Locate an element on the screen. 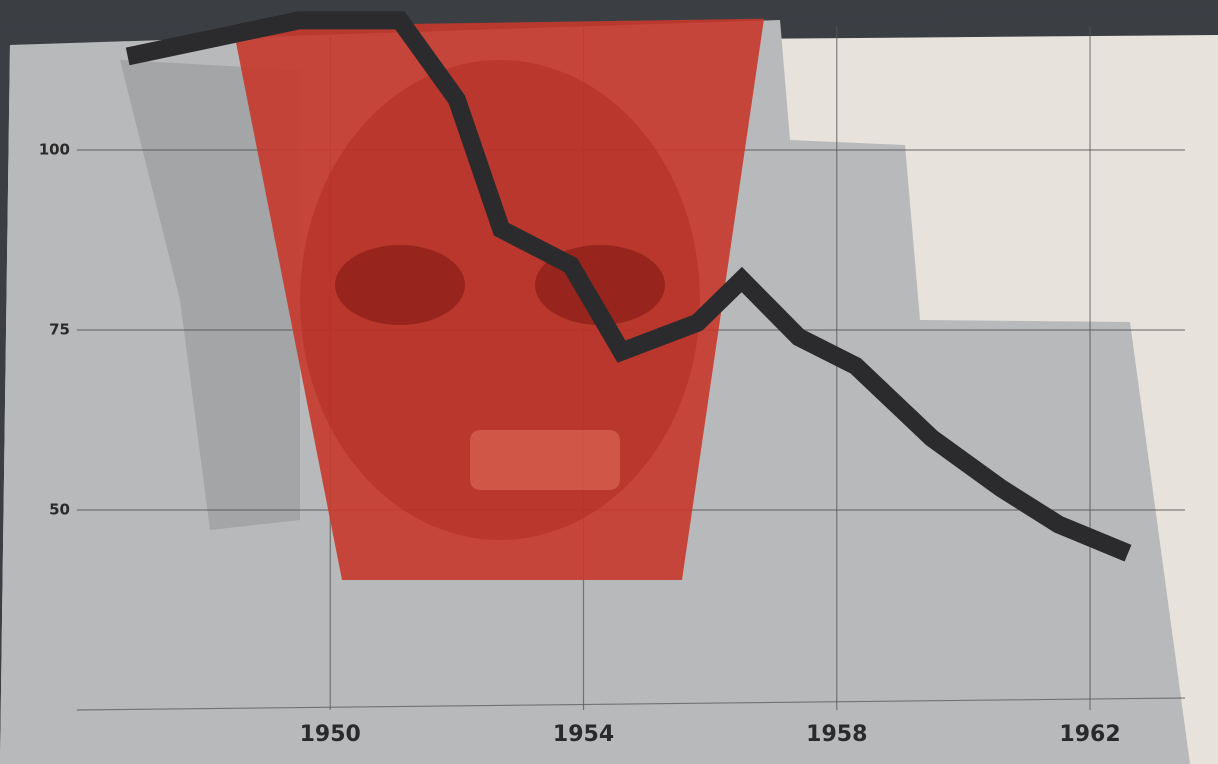  x-tick-label: 1958 is located at coordinates (836, 734).